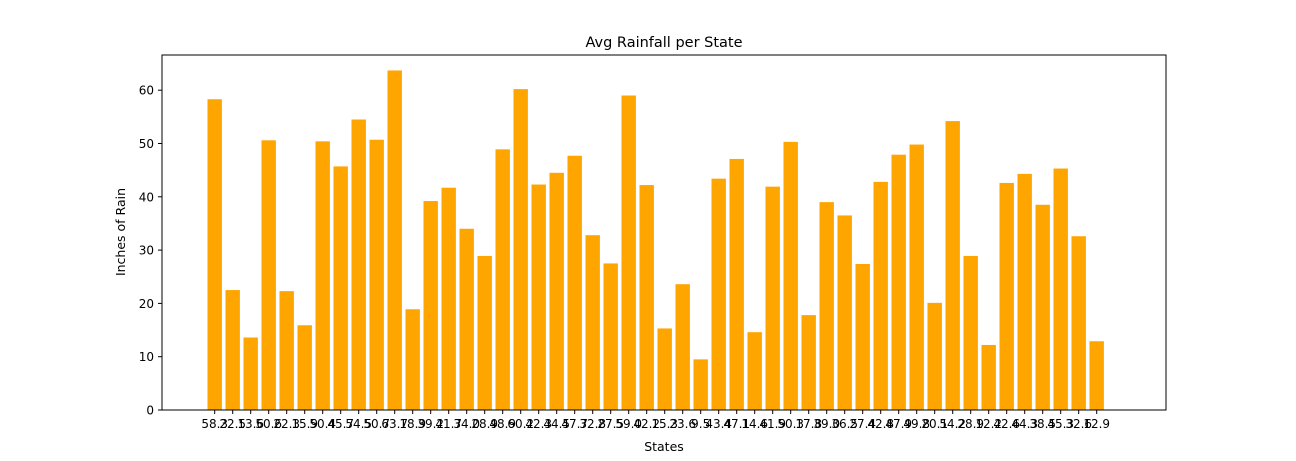 The image size is (1296, 461). Describe the element at coordinates (1042, 424) in the screenshot. I see `x-tick-label: 38.5` at that location.